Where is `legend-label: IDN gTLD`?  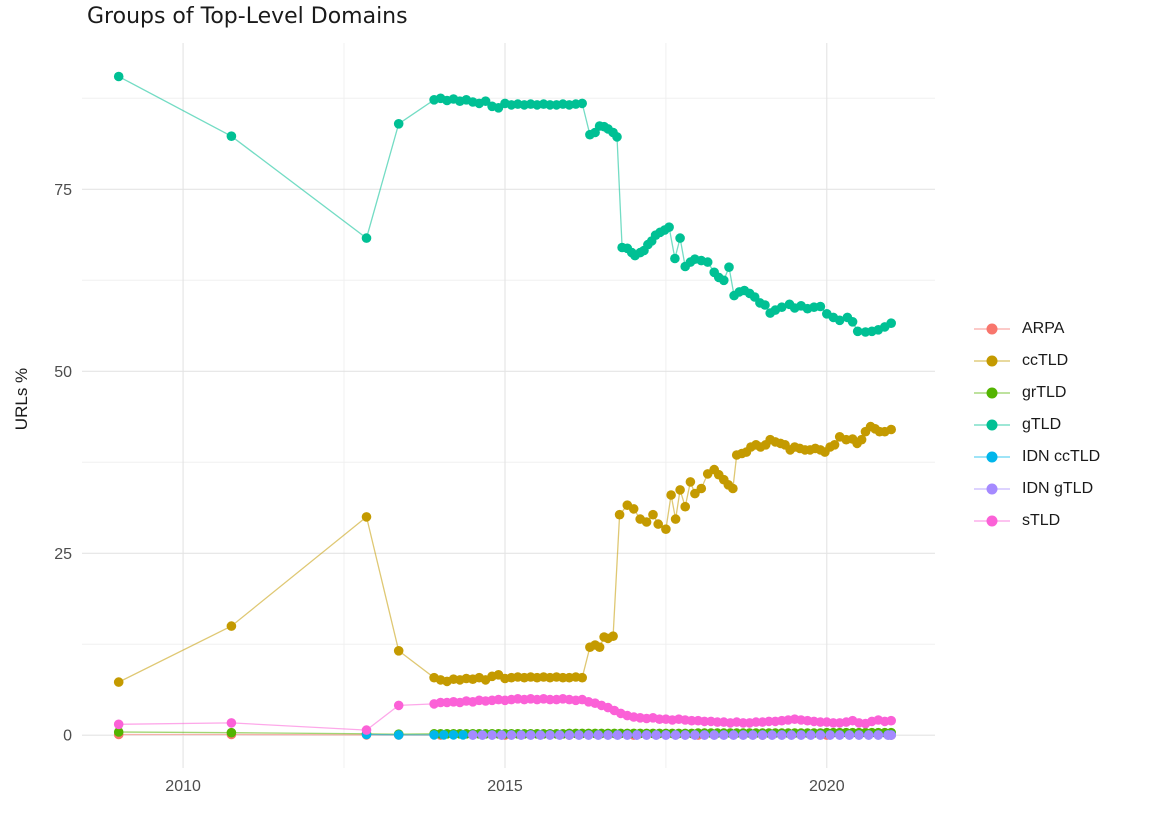
legend-label: IDN gTLD is located at coordinates (1058, 488).